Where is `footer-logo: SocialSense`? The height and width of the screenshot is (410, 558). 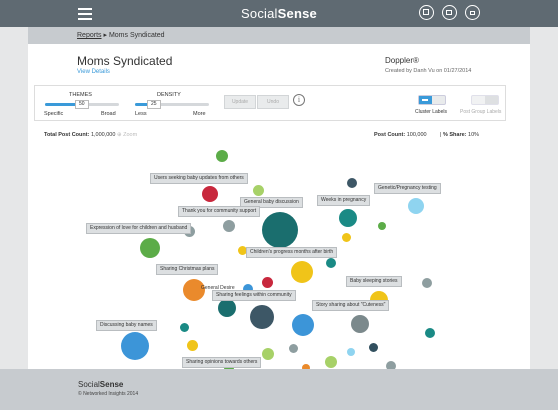
footer-logo: SocialSense is located at coordinates (101, 384).